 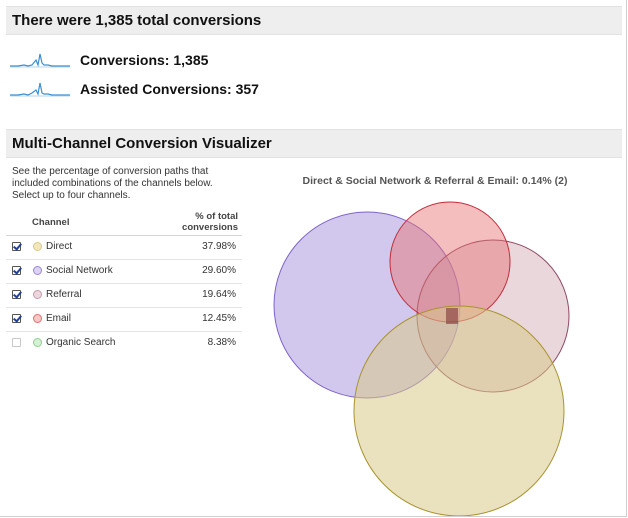 What do you see at coordinates (59, 246) in the screenshot?
I see `channel-name: Direct` at bounding box center [59, 246].